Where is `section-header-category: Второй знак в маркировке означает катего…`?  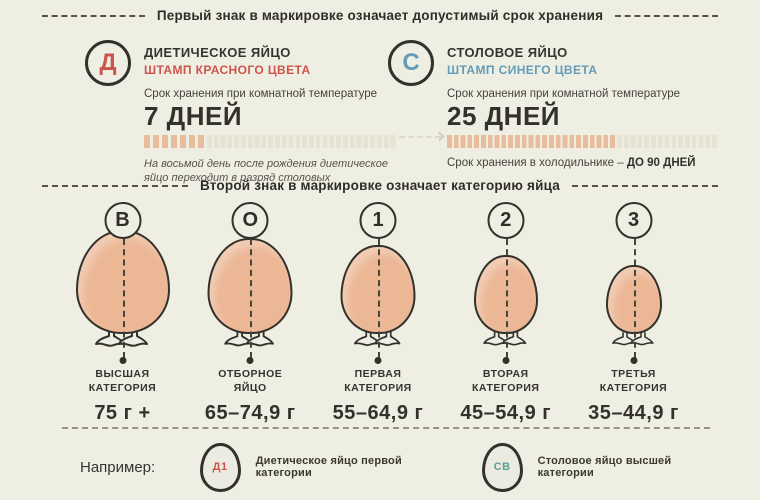 section-header-category: Второй знак в маркировке означает катего… is located at coordinates (380, 185).